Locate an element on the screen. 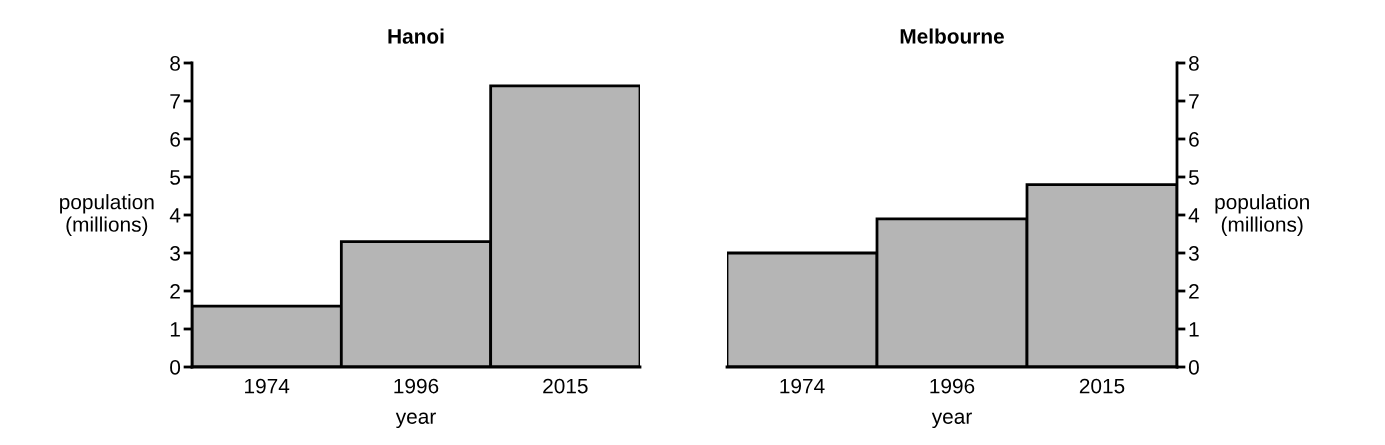 Image resolution: width=1385 pixels, height=445 pixels. y-tick-label: 0 is located at coordinates (175, 367).